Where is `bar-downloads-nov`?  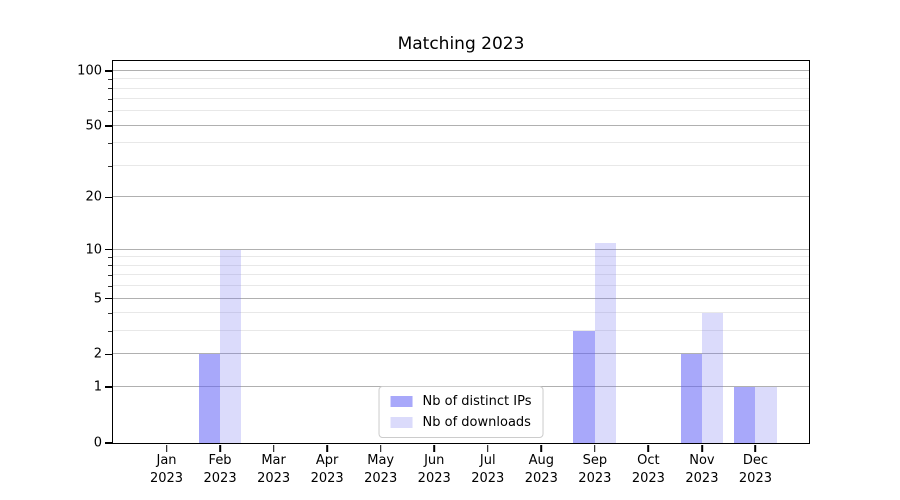
bar-downloads-nov is located at coordinates (712, 378).